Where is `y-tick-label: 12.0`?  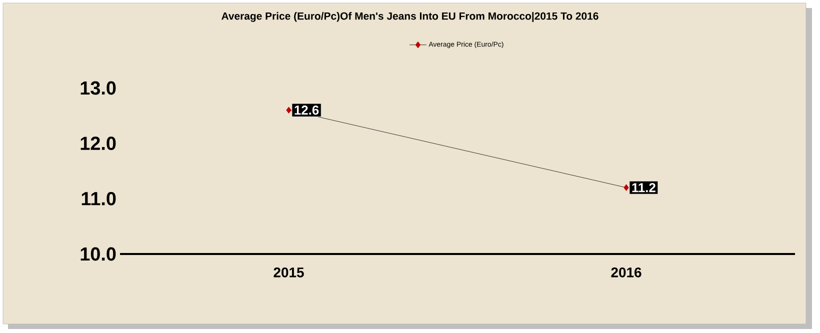
y-tick-label: 12.0 is located at coordinates (98, 143).